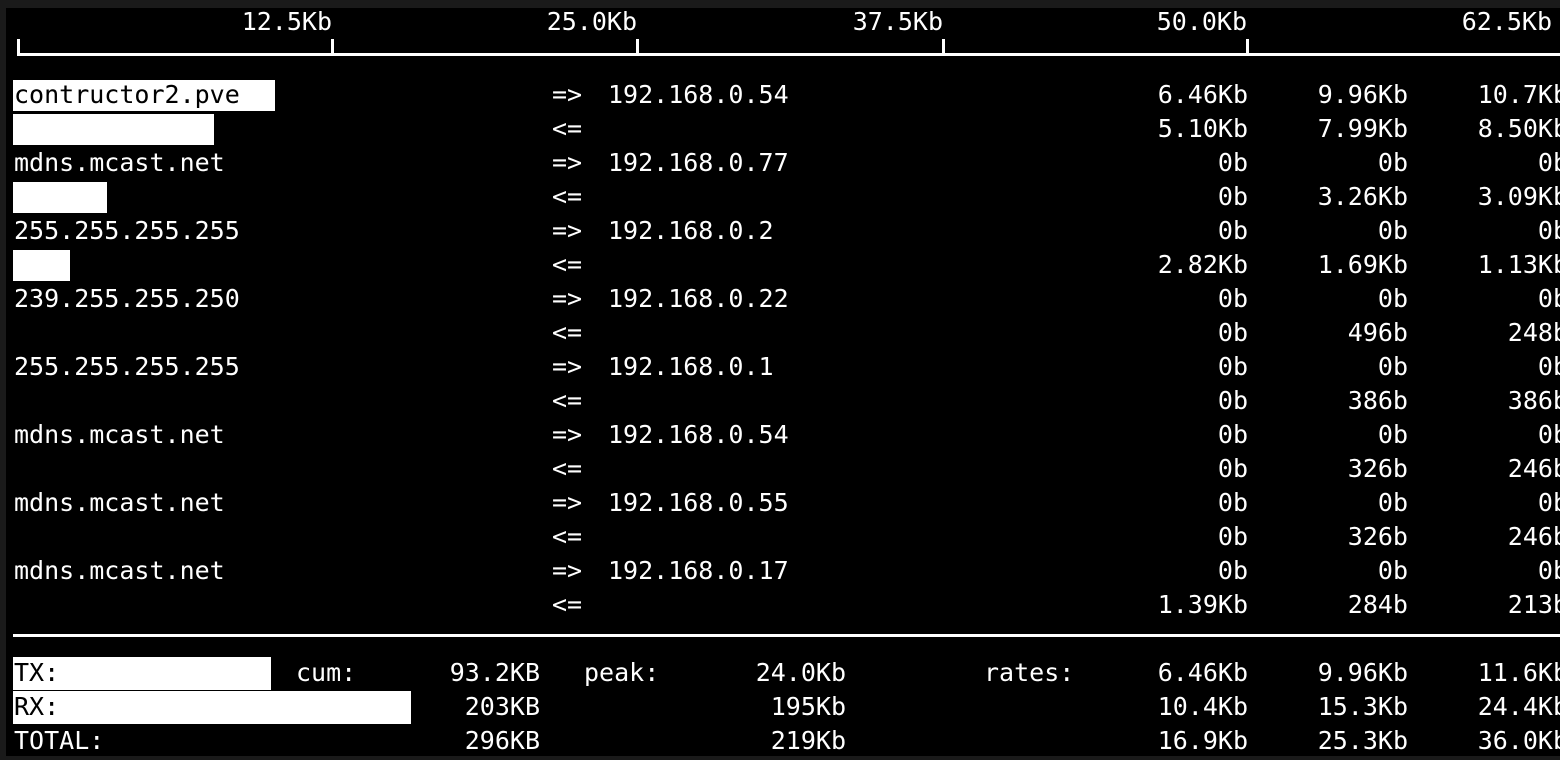  Describe the element at coordinates (783, 37) in the screenshot. I see `bandwidth-scale-header: 12.5Kb 25.0Kb 37.5Kb 50.0Kb 62.5Kb` at that location.